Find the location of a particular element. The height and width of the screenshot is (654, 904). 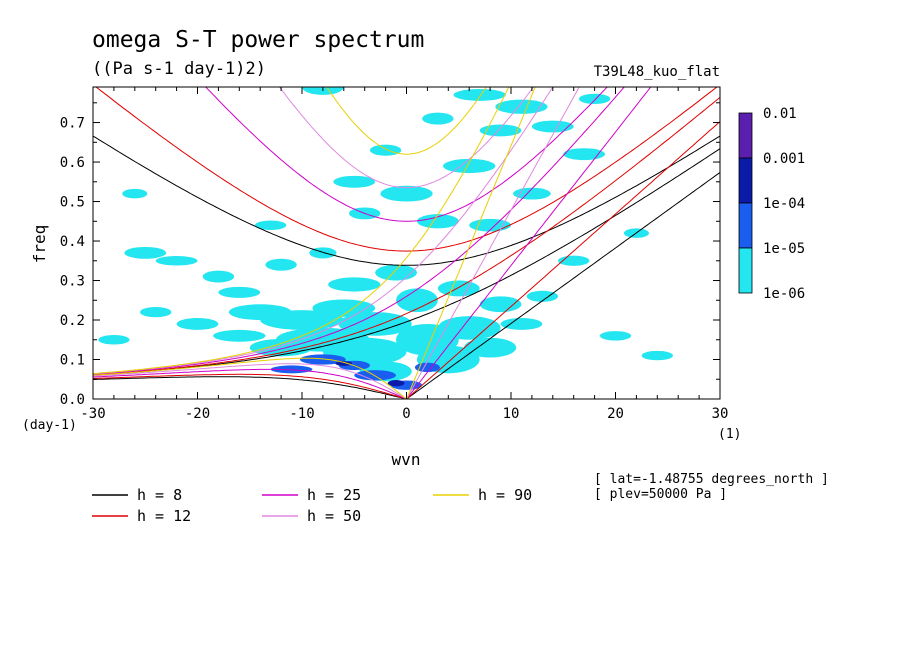

curve-ig-h25 is located at coordinates (406, 154).